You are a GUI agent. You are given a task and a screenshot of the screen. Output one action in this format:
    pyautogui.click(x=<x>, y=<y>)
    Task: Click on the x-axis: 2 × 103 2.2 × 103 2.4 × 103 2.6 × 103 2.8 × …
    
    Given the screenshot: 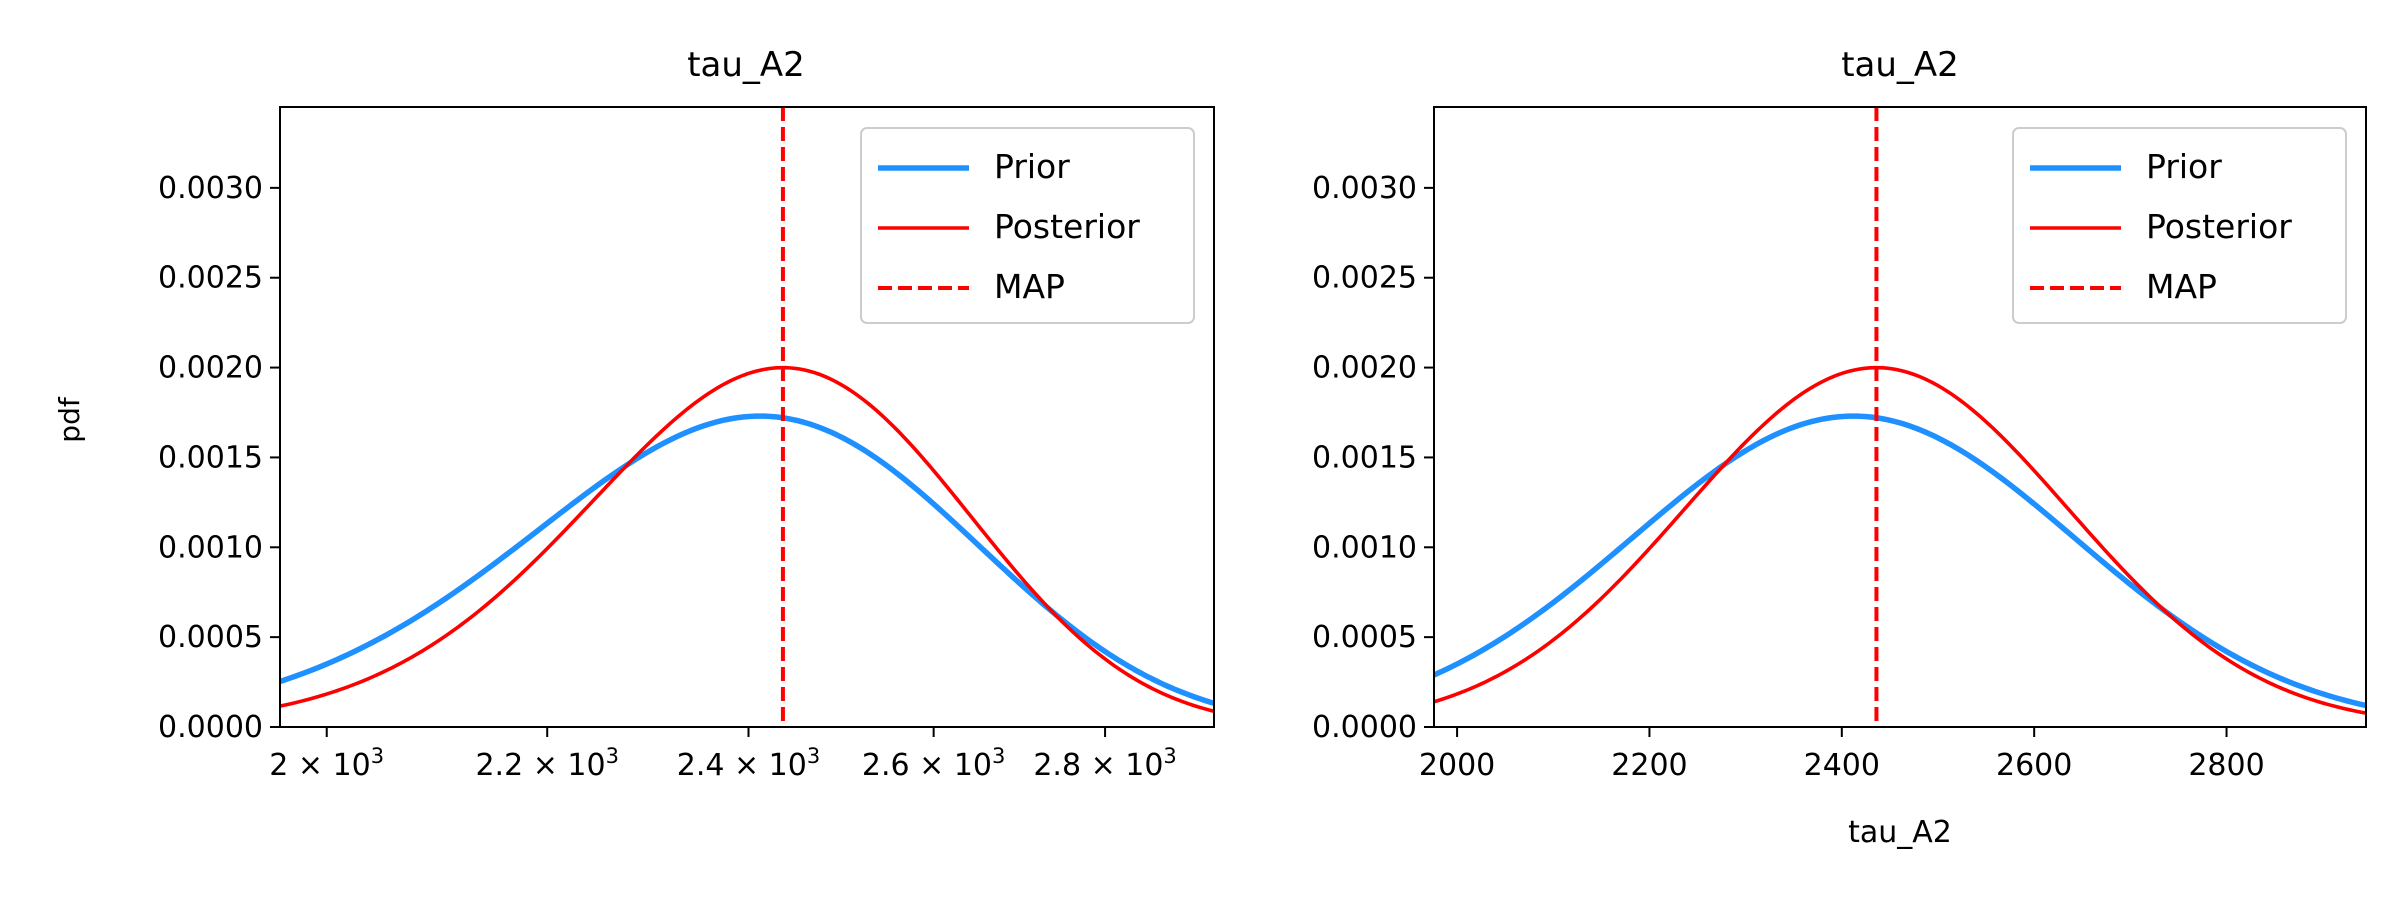 What is the action you would take?
    pyautogui.click(x=723, y=755)
    